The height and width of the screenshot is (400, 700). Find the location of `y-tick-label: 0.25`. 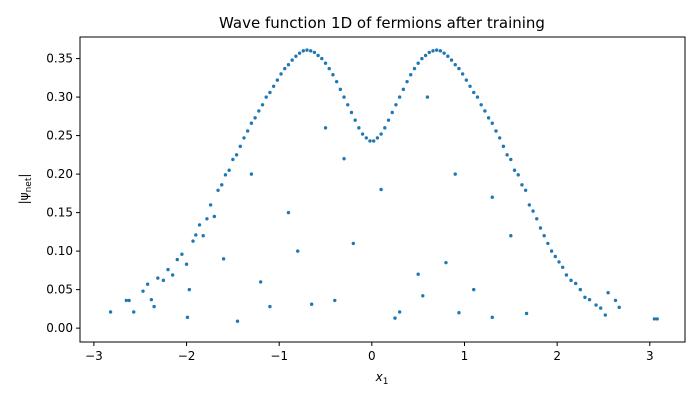

y-tick-label: 0.25 is located at coordinates (59, 136).